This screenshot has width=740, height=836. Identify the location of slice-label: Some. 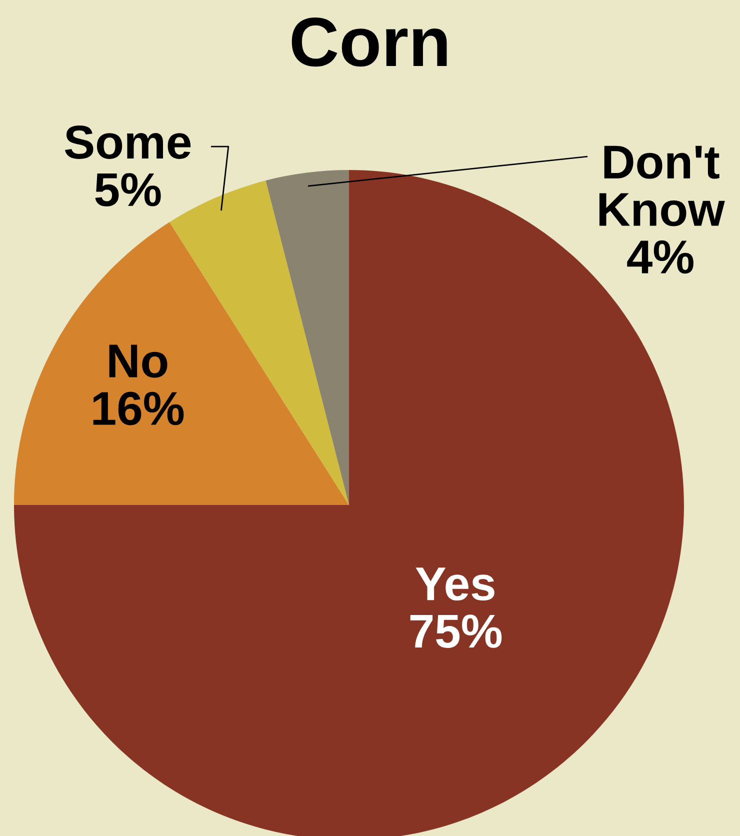
(127, 142).